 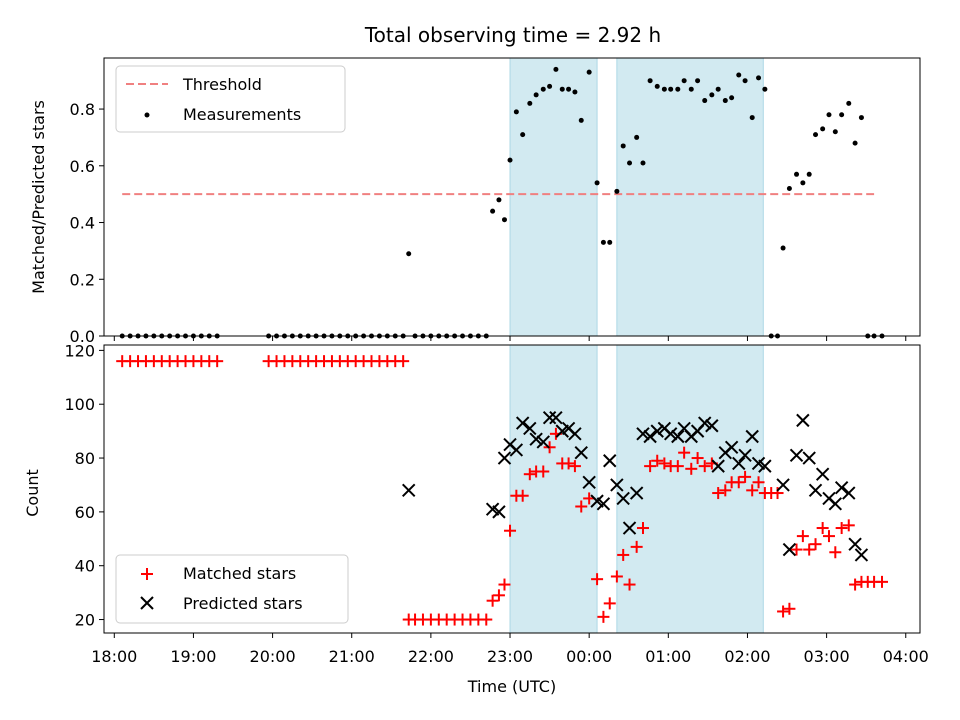 I want to click on top-legend: Threshold Measurements, so click(x=230, y=99).